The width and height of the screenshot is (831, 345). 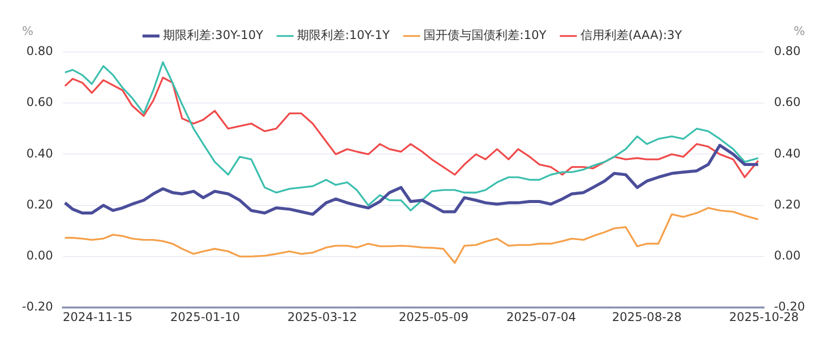 What do you see at coordinates (97, 317) in the screenshot?
I see `x-tick-label: 2024-11-15` at bounding box center [97, 317].